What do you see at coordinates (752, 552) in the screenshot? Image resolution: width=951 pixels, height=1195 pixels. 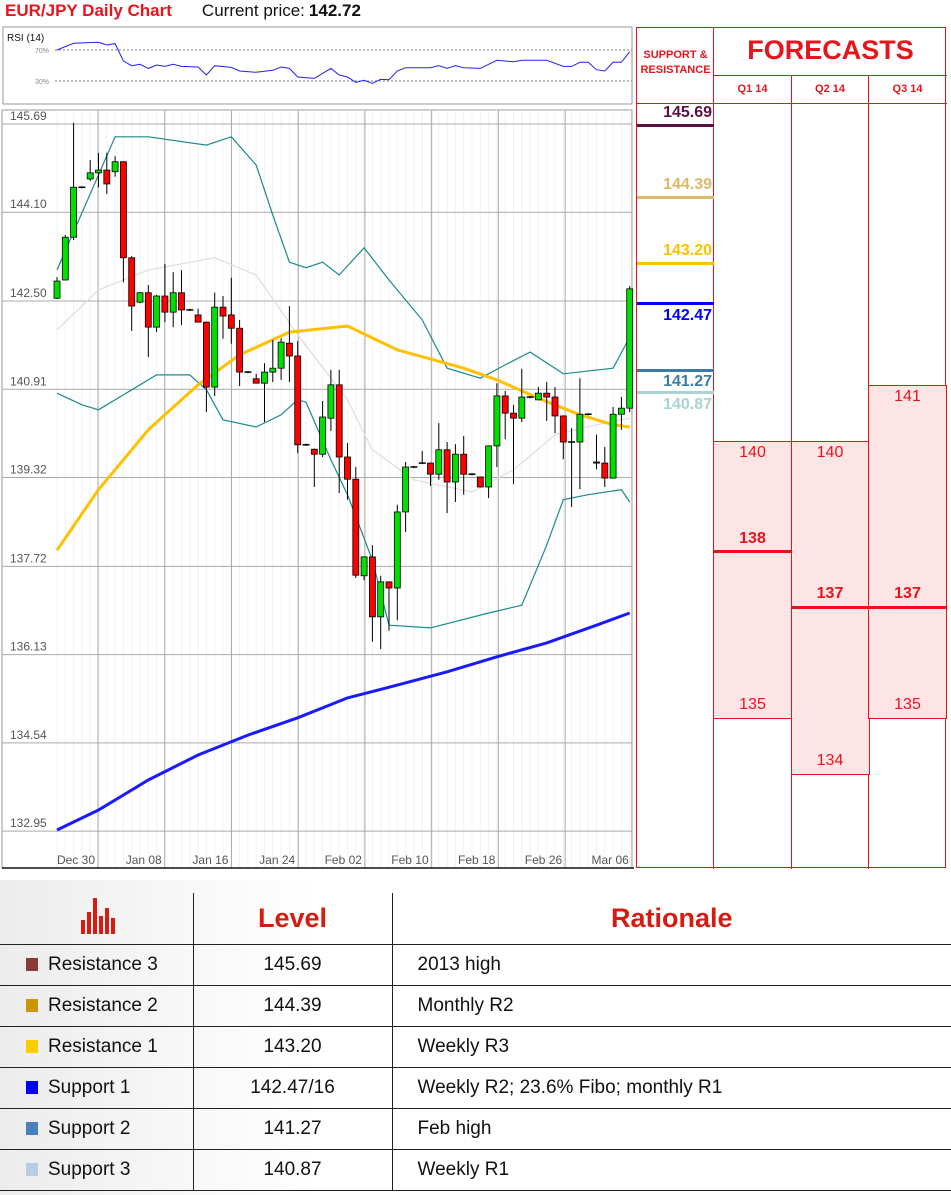 I see `forecast-mid-line` at bounding box center [752, 552].